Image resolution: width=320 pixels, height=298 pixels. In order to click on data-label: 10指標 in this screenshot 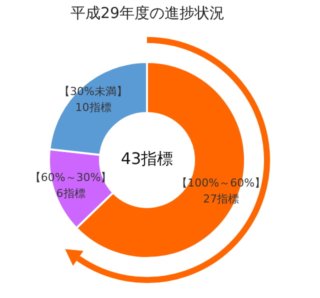, I will do `click(93, 107)`.